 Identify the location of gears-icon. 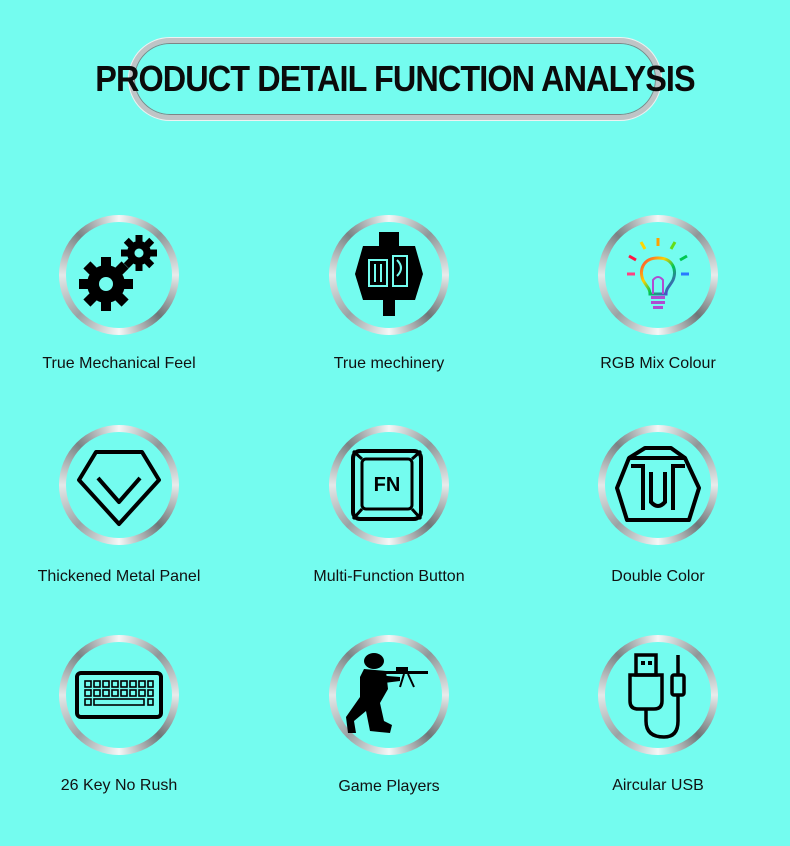
(118, 273).